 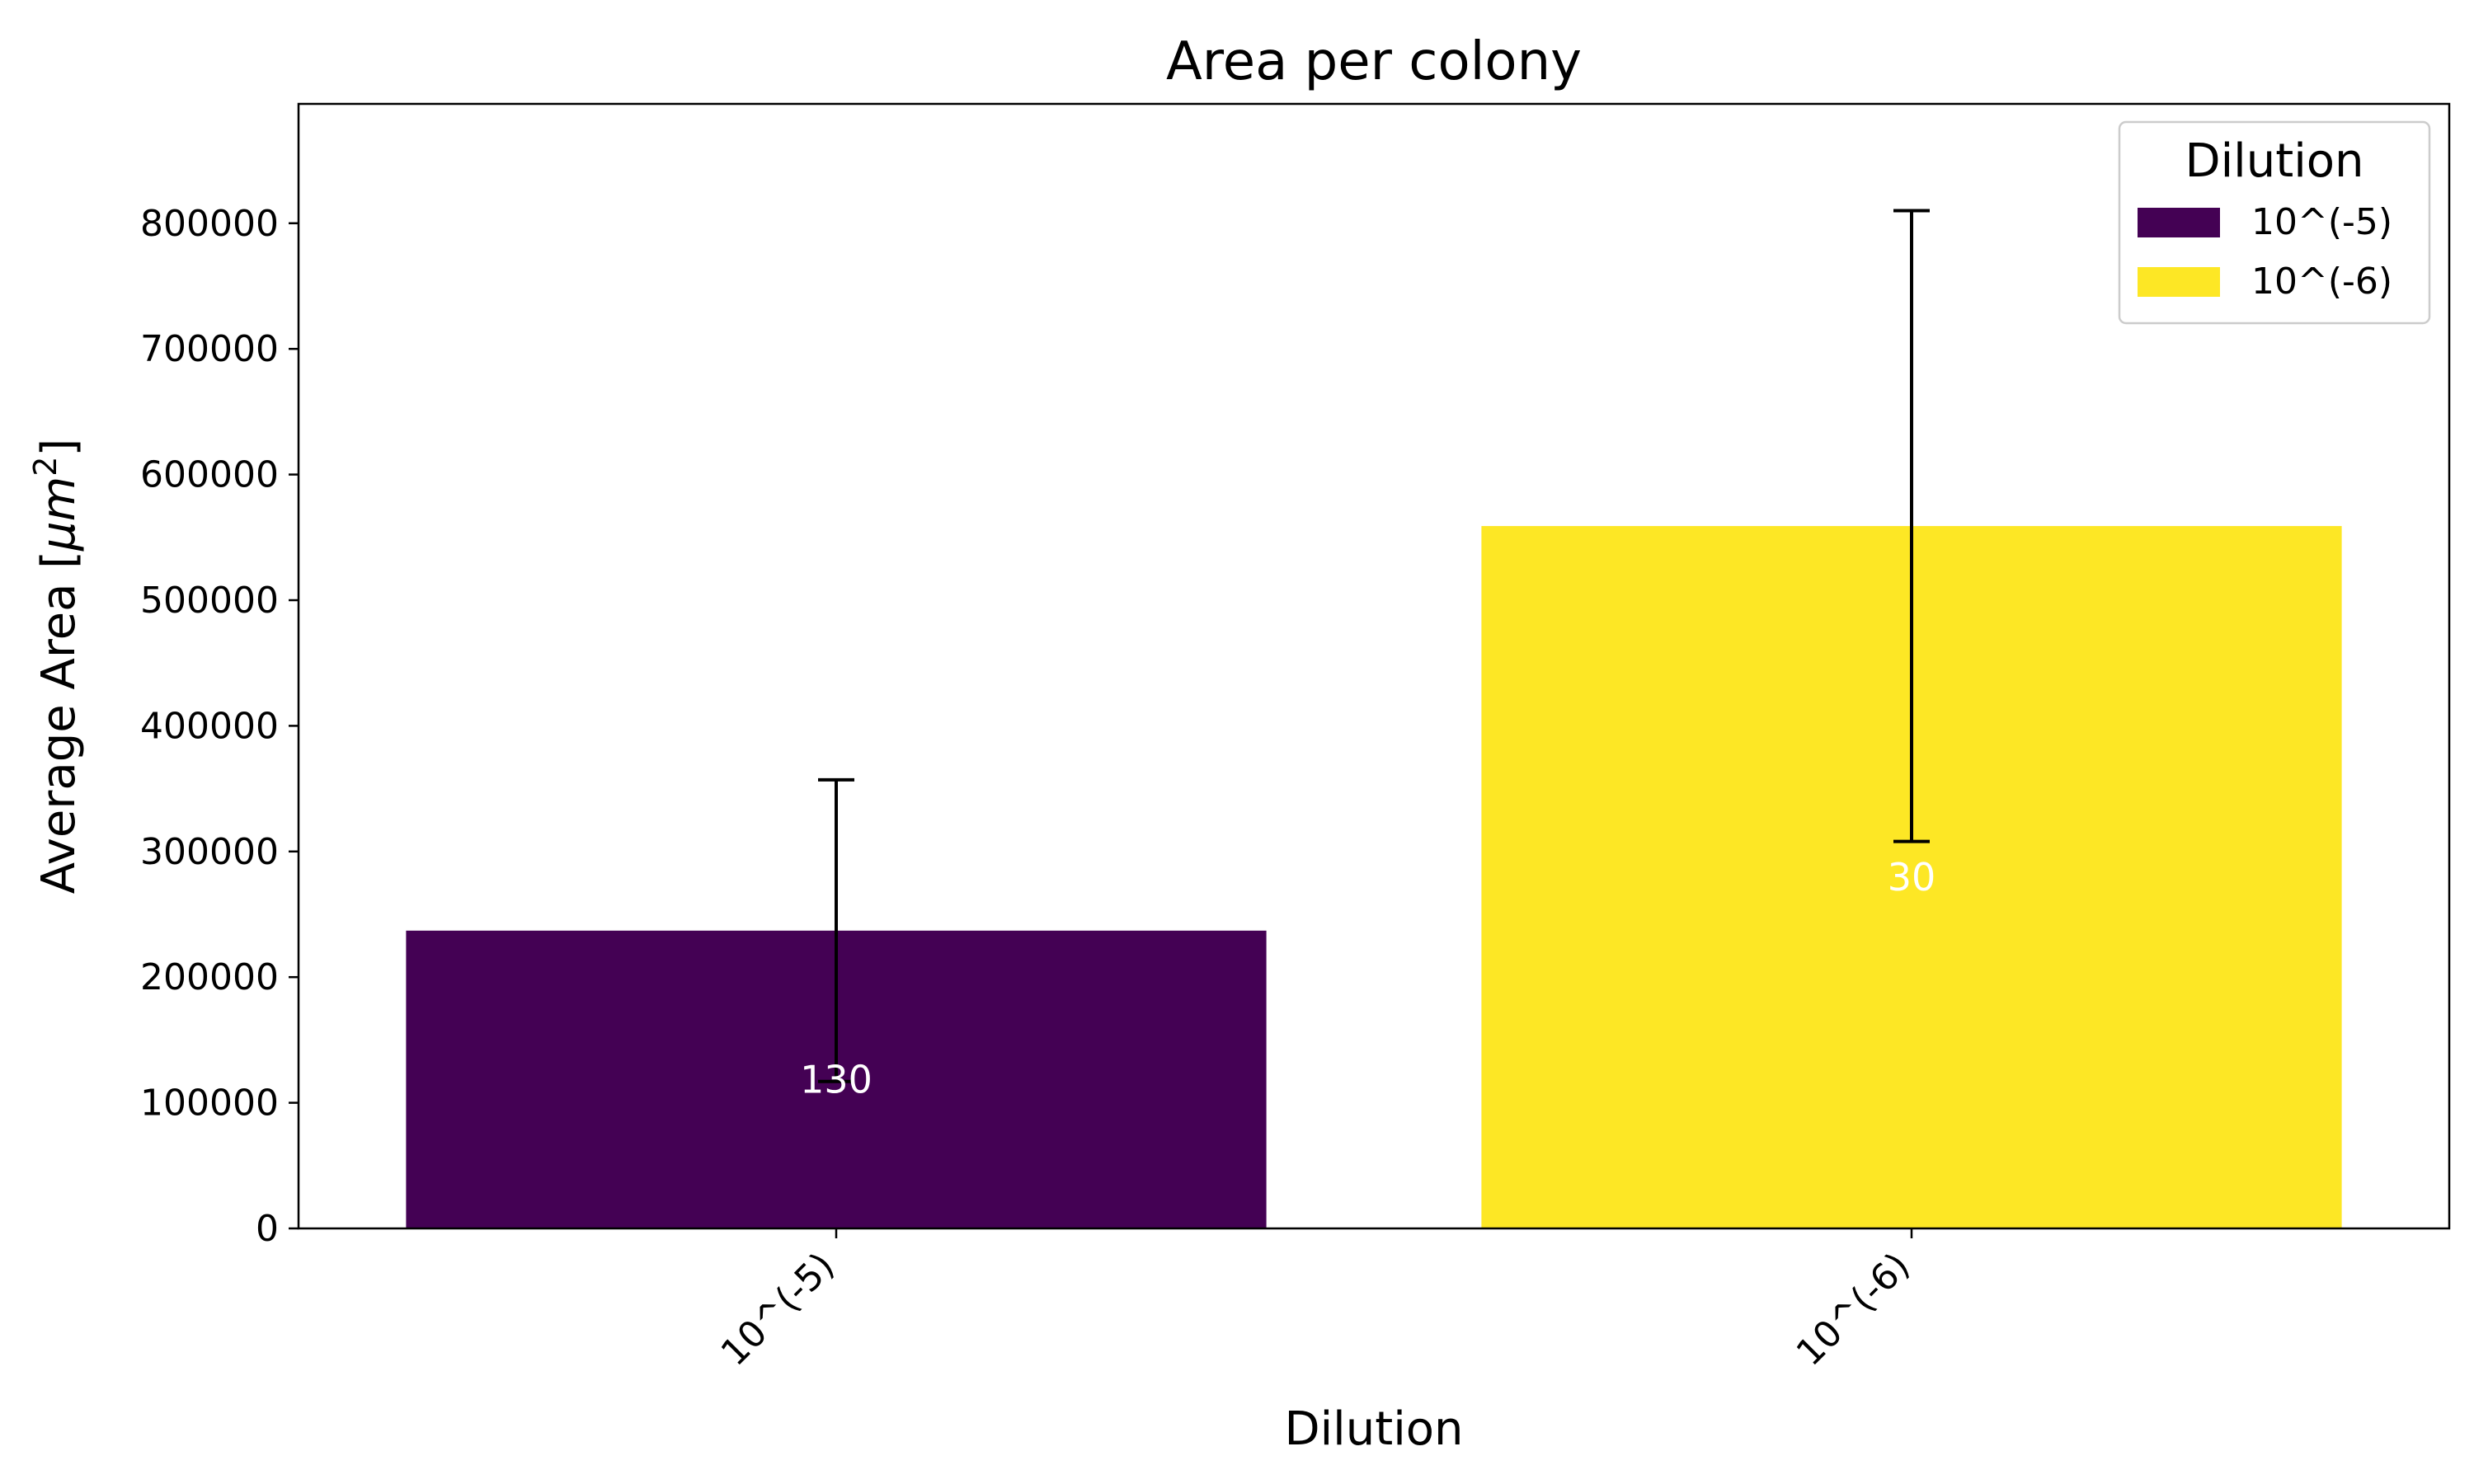 I want to click on x-axis-title: Dilution, so click(x=1374, y=1429).